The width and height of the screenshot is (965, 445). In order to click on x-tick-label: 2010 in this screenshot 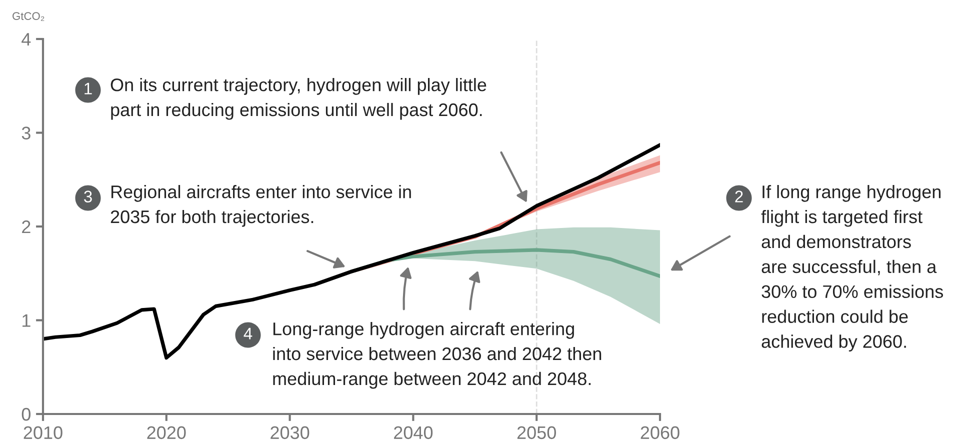, I will do `click(43, 433)`.